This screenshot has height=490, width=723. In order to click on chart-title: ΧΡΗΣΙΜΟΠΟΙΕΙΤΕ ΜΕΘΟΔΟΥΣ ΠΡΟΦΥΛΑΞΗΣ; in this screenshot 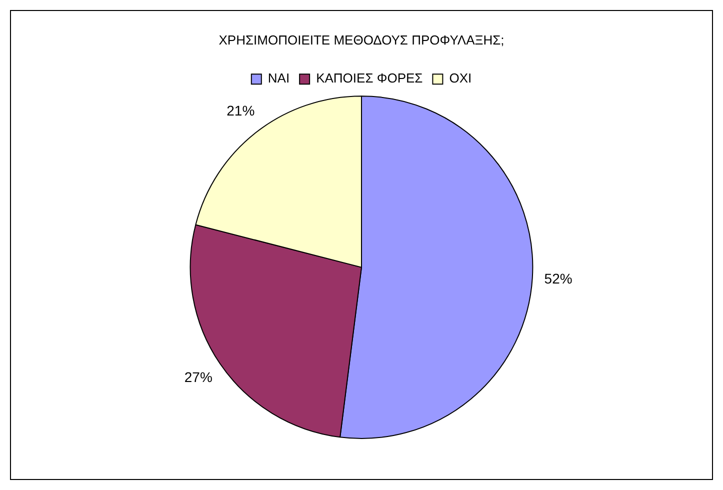, I will do `click(361, 40)`.